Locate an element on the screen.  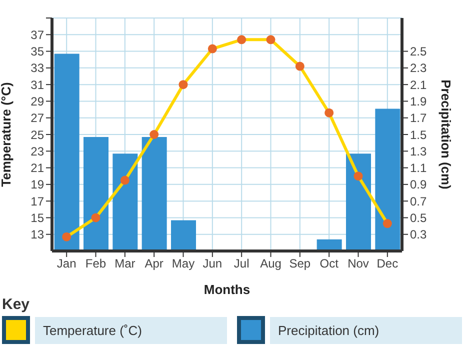
legend-title: Key is located at coordinates (16, 304).